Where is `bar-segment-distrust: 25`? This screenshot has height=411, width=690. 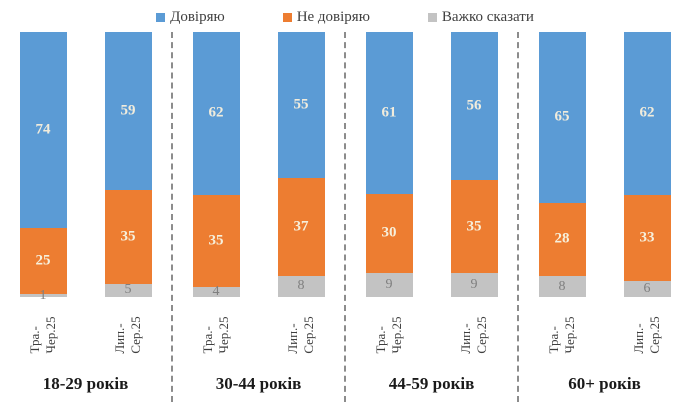
bar-segment-distrust: 25 is located at coordinates (43, 261).